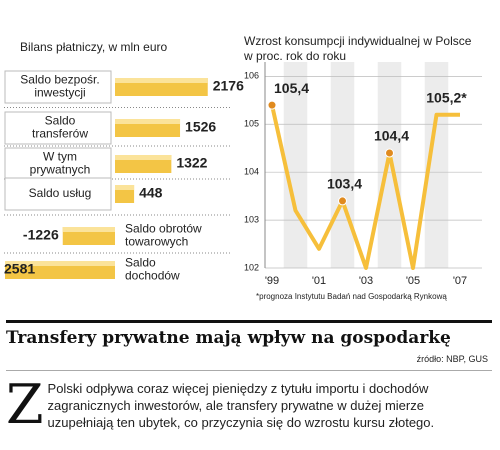 The width and height of the screenshot is (500, 450). I want to click on value-label: 105,4, so click(291, 88).